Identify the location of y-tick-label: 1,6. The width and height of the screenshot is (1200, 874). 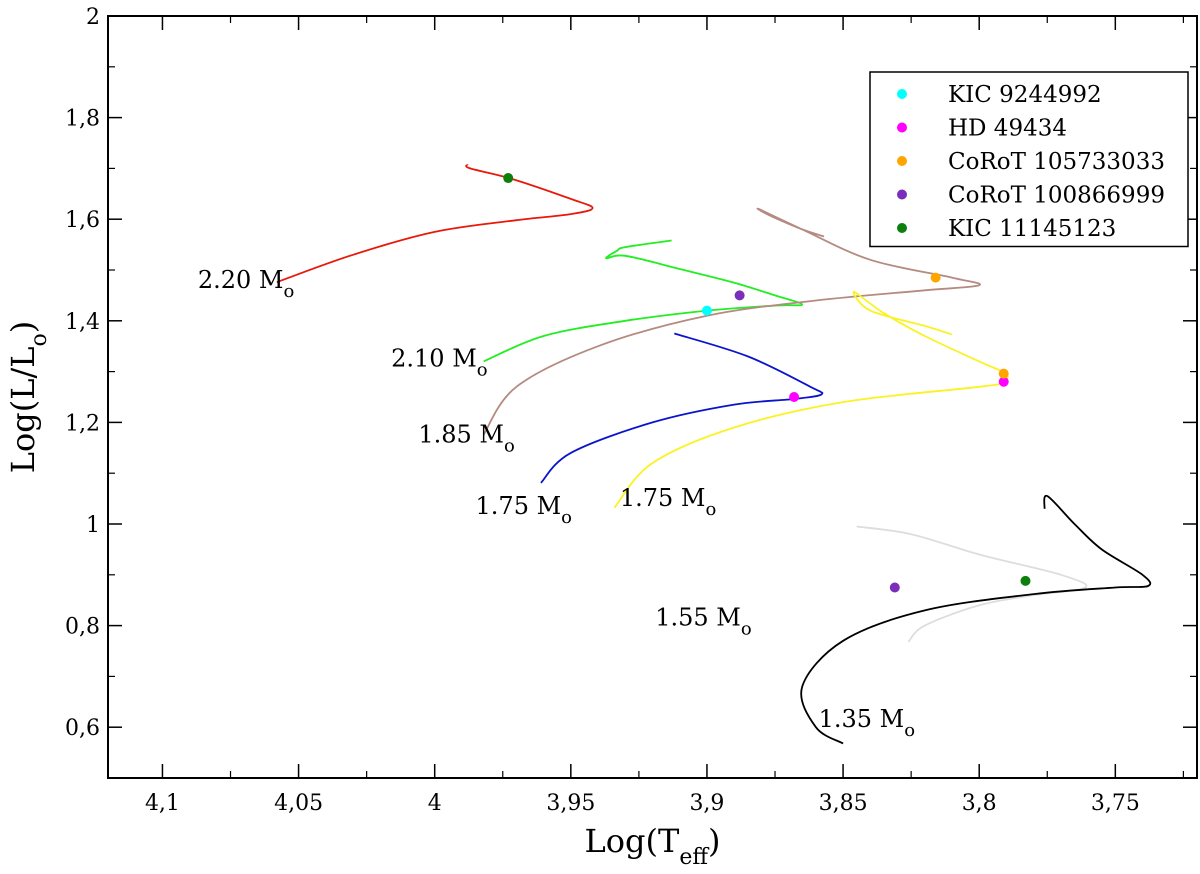
(82, 220).